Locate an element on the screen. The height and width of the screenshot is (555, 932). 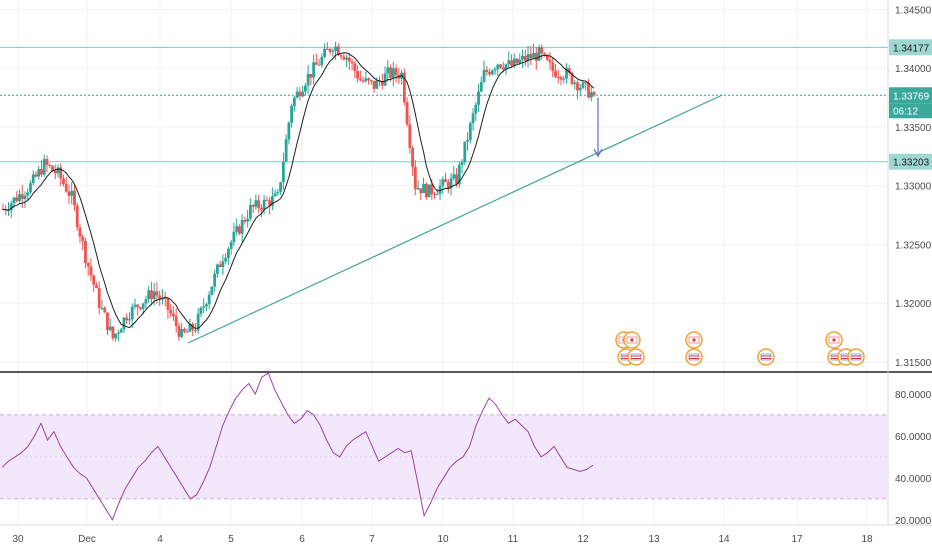
rsi-axis: 80.0000 60.0000 40.0000 20.0000 is located at coordinates (913, 458).